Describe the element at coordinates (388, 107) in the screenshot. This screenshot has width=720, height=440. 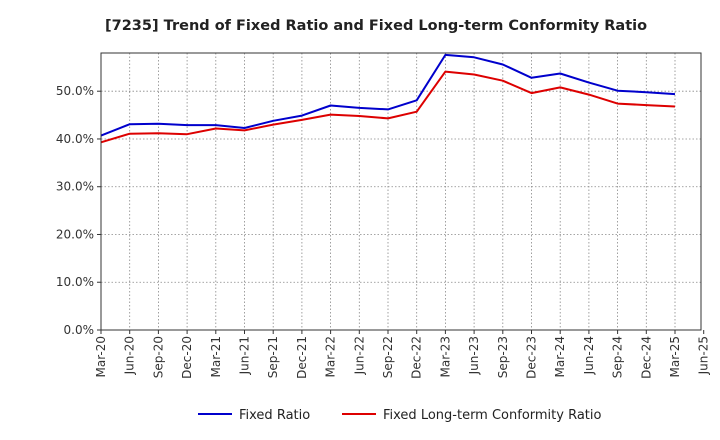
I see `series-line-fixed-long-term-conformity-ratio` at that location.